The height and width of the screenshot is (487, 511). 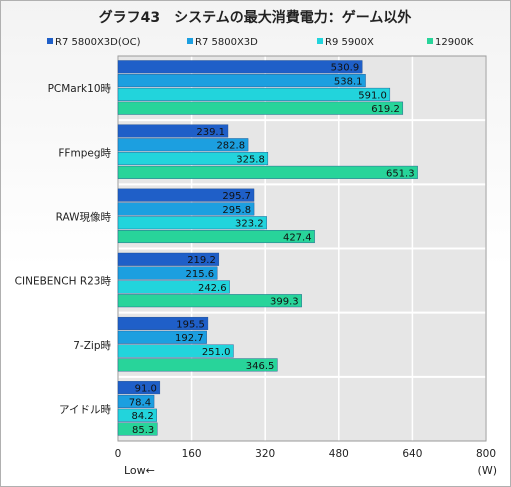 I want to click on category-label: アイドル時, so click(x=85, y=410).